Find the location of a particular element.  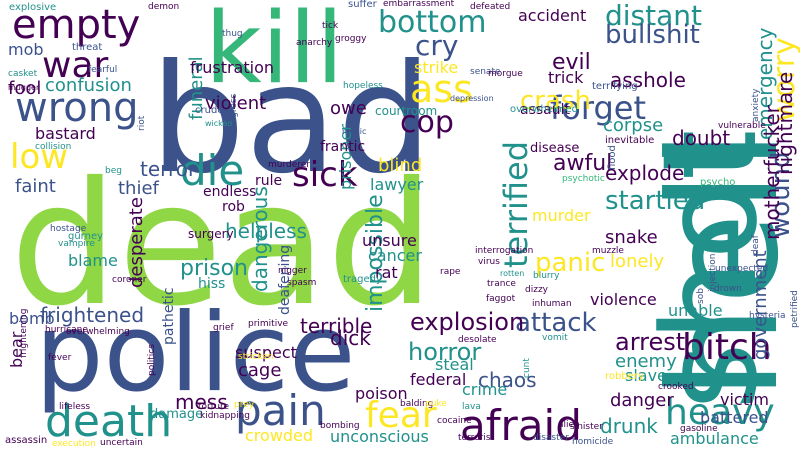

word-victim: victim is located at coordinates (745, 399).